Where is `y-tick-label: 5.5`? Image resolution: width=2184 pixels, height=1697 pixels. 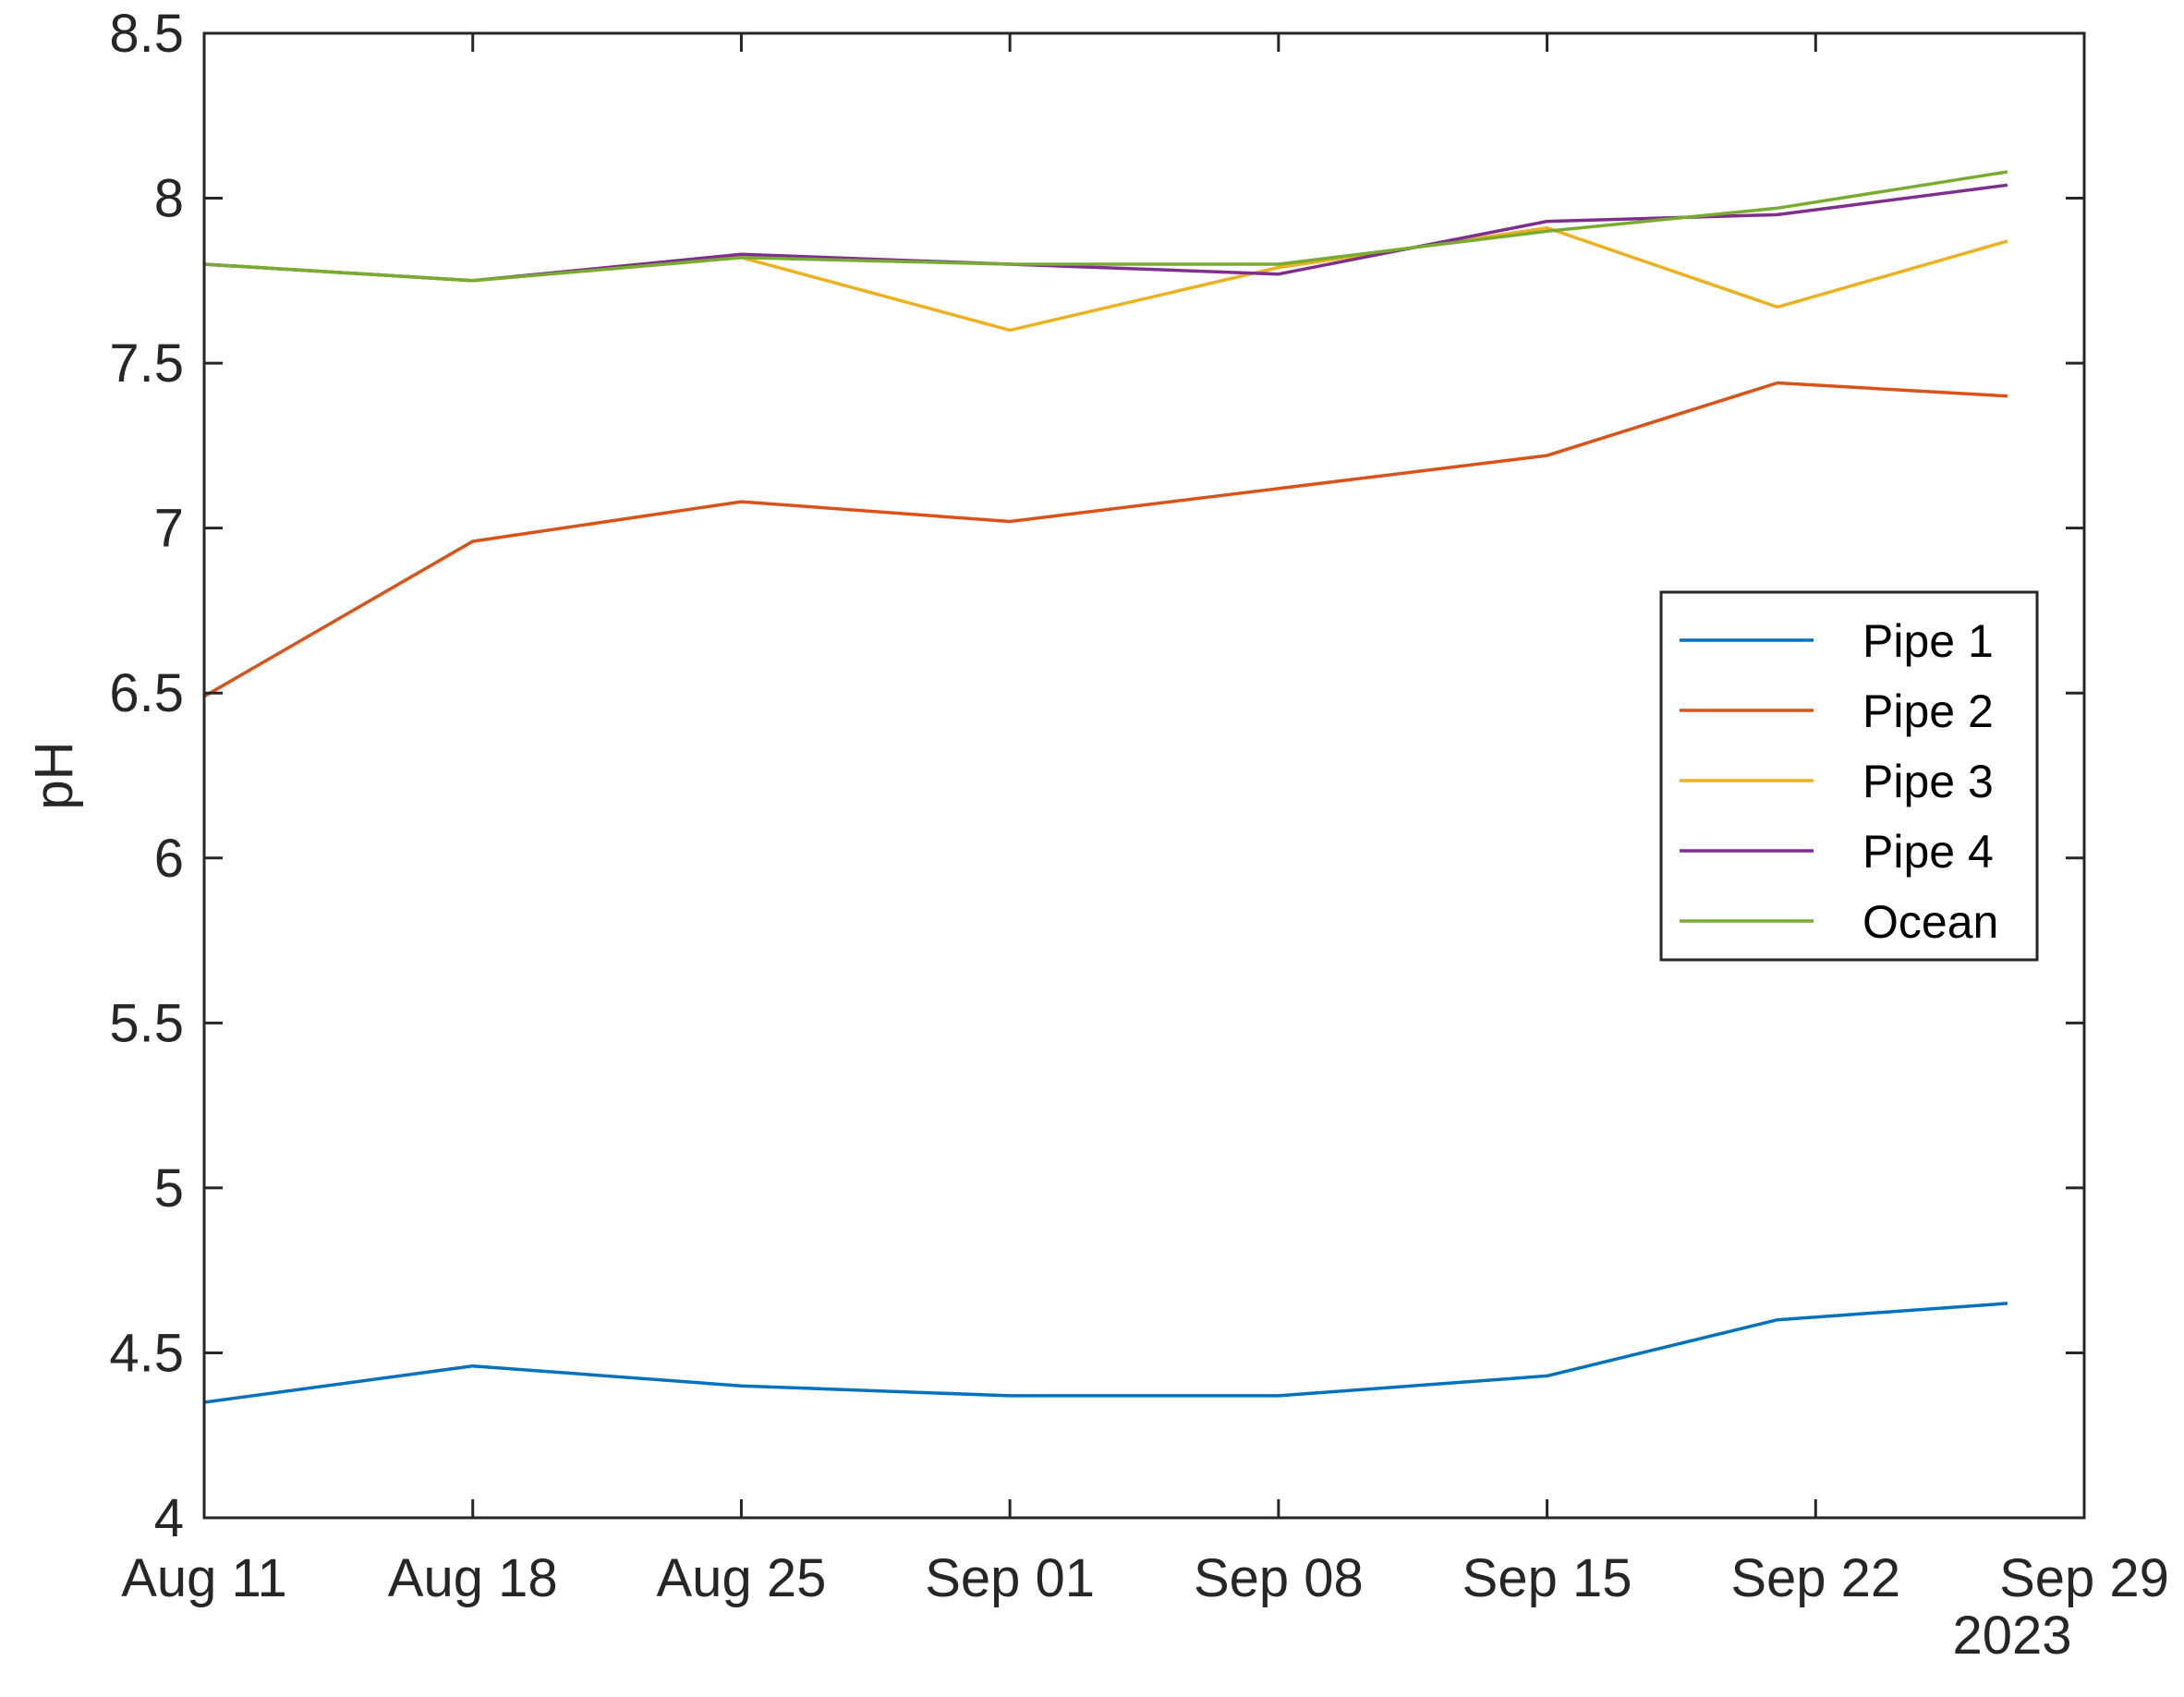
y-tick-label: 5.5 is located at coordinates (146, 1023).